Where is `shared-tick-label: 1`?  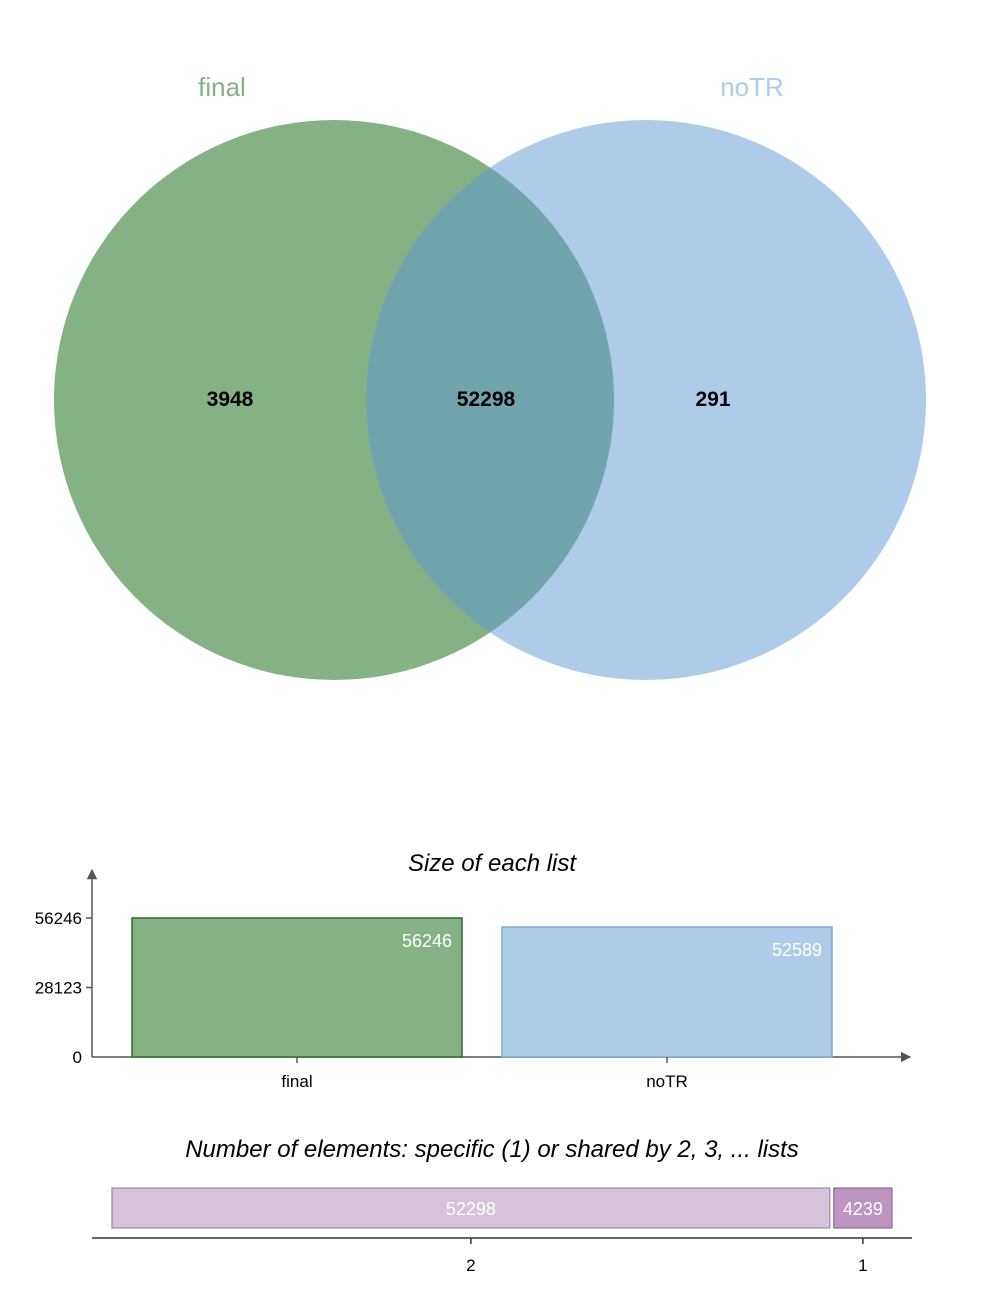
shared-tick-label: 1 is located at coordinates (862, 1265).